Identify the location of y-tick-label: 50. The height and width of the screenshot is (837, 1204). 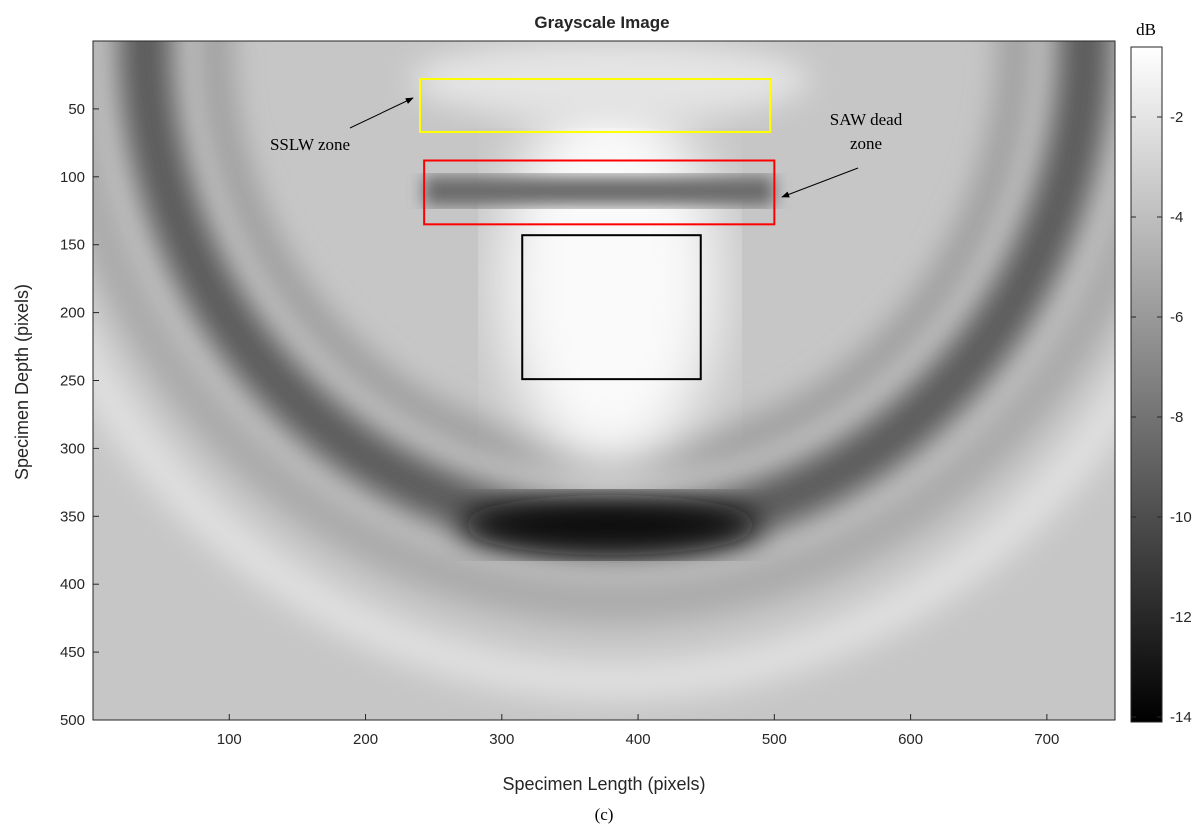
(76, 109).